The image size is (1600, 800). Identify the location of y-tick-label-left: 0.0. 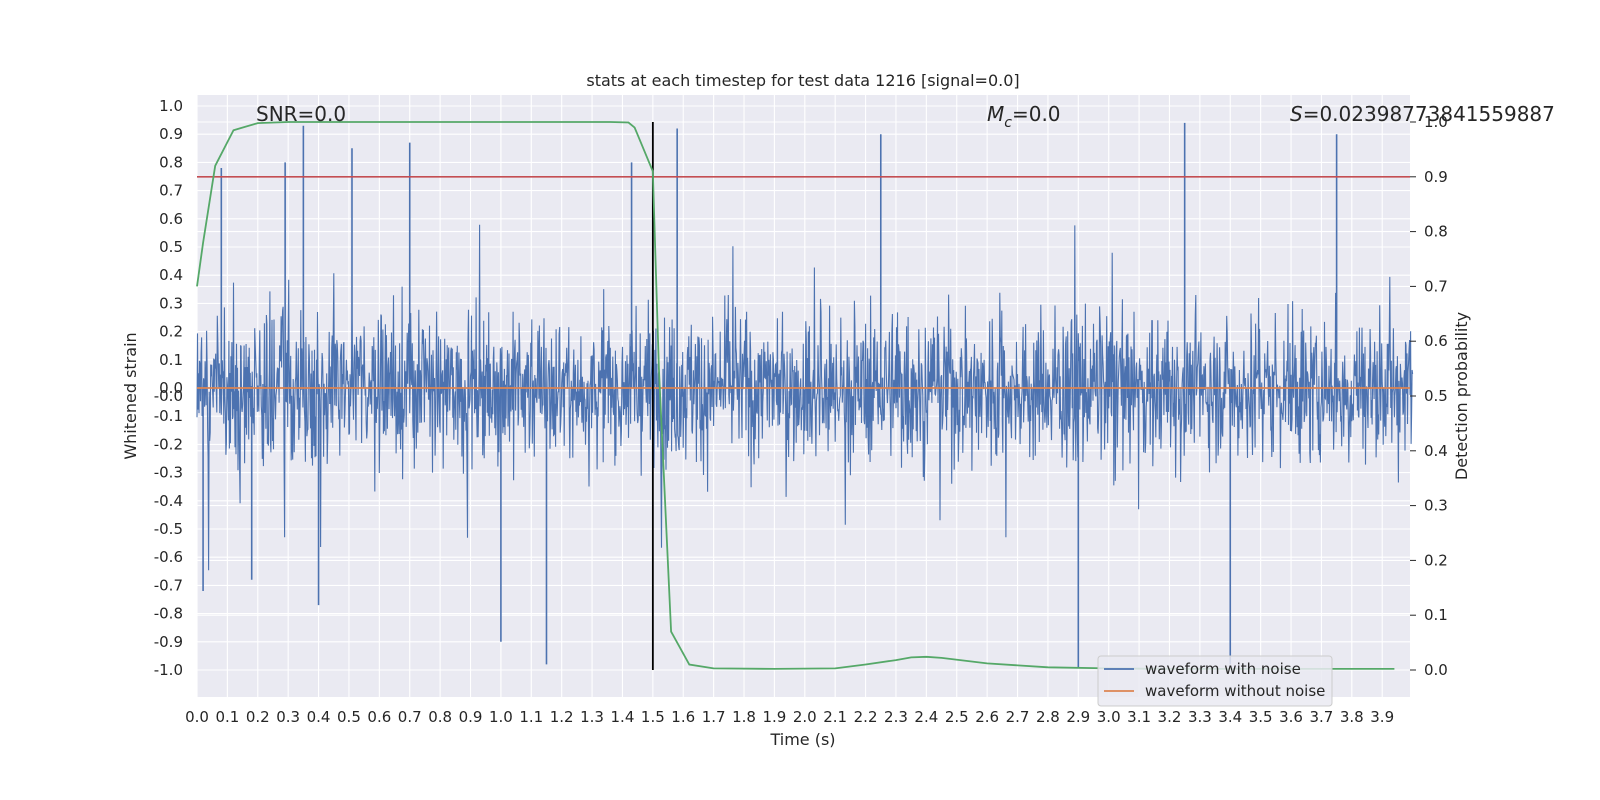
(171, 388).